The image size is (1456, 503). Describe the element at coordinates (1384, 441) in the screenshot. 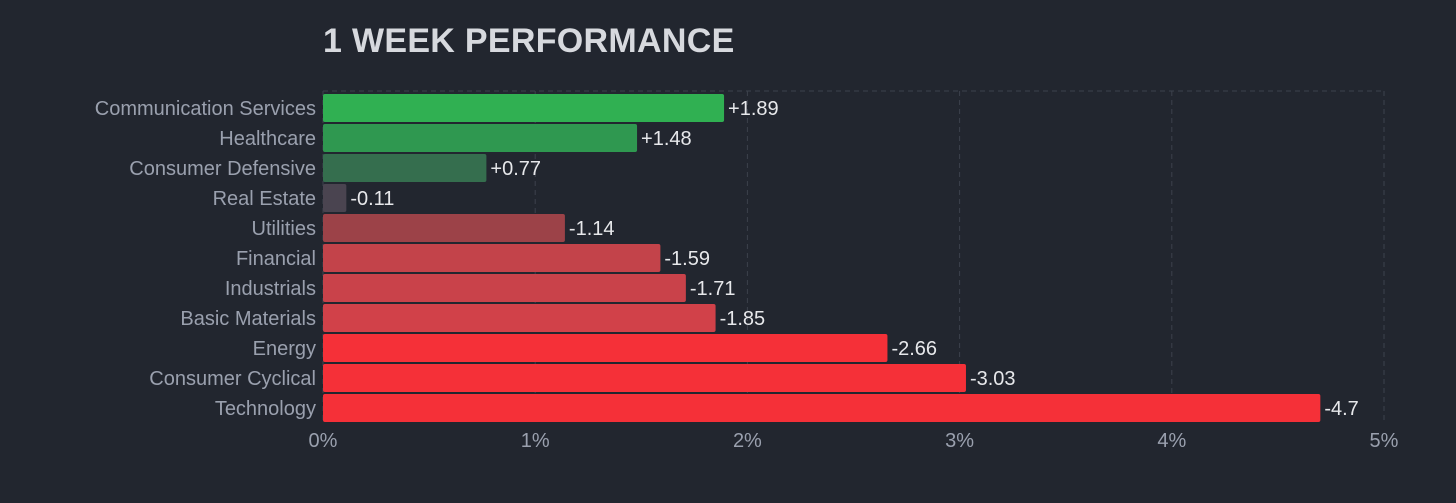

I see `x-tick-label: 5%` at that location.